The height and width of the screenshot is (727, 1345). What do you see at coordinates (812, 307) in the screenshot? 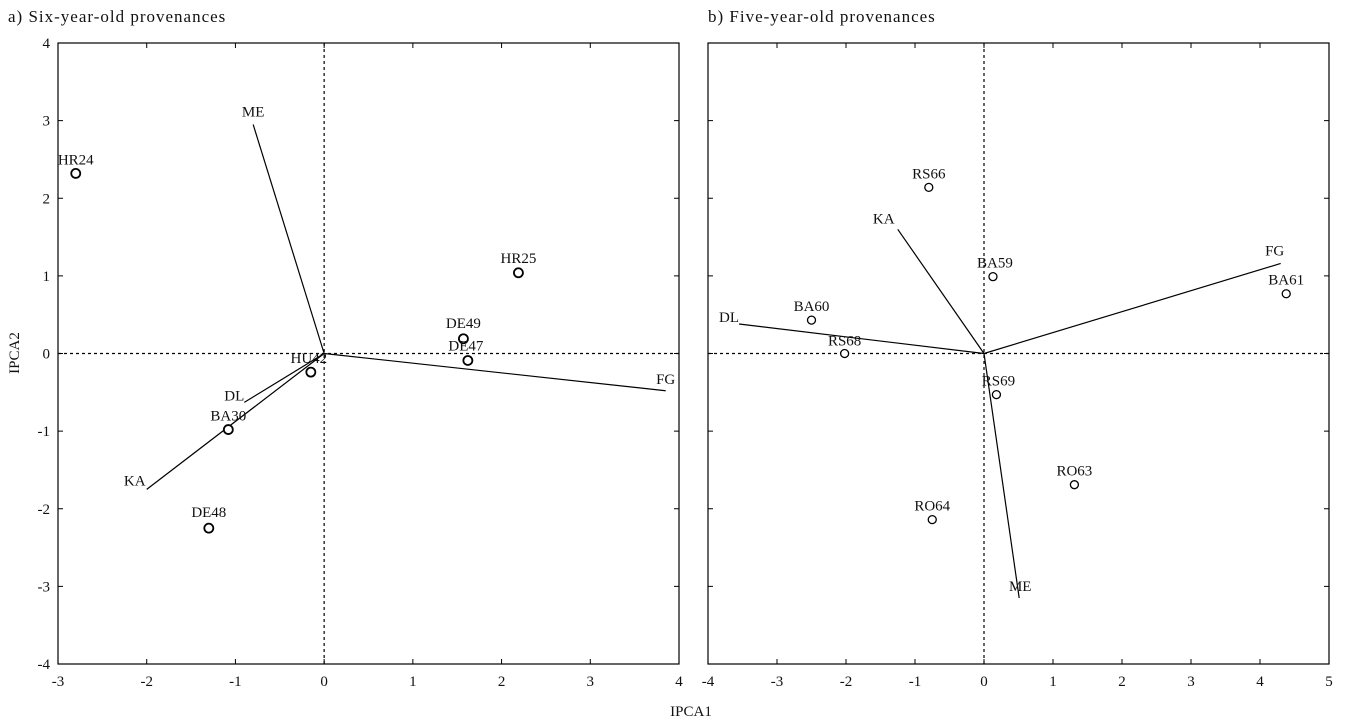
I see `point-label-ba60: BA60` at bounding box center [812, 307].